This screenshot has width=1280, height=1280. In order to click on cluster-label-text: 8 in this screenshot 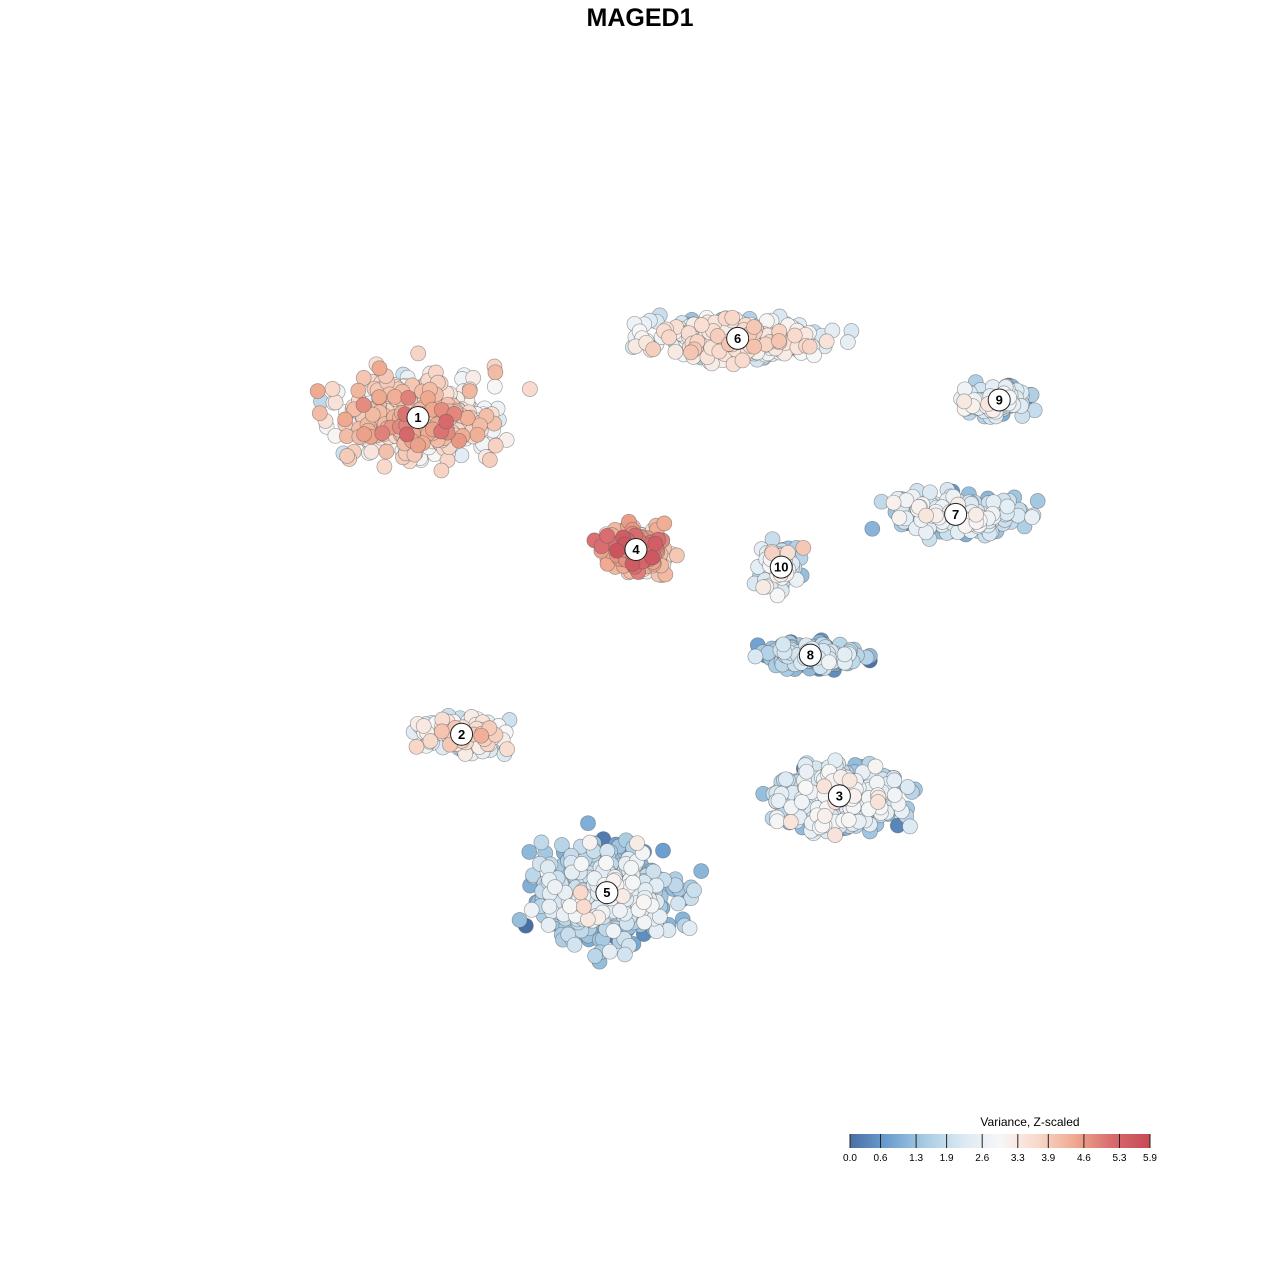, I will do `click(810, 655)`.